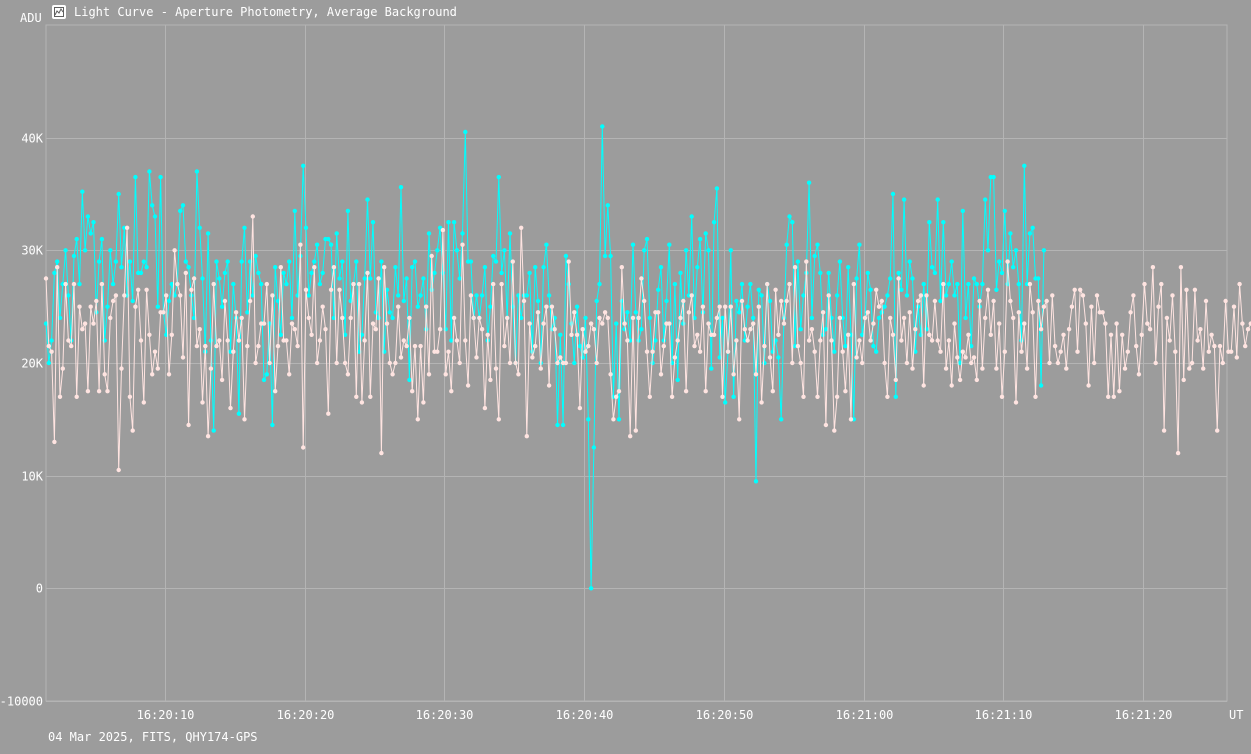  I want to click on x-tick-label: 16:21:10, so click(1004, 715).